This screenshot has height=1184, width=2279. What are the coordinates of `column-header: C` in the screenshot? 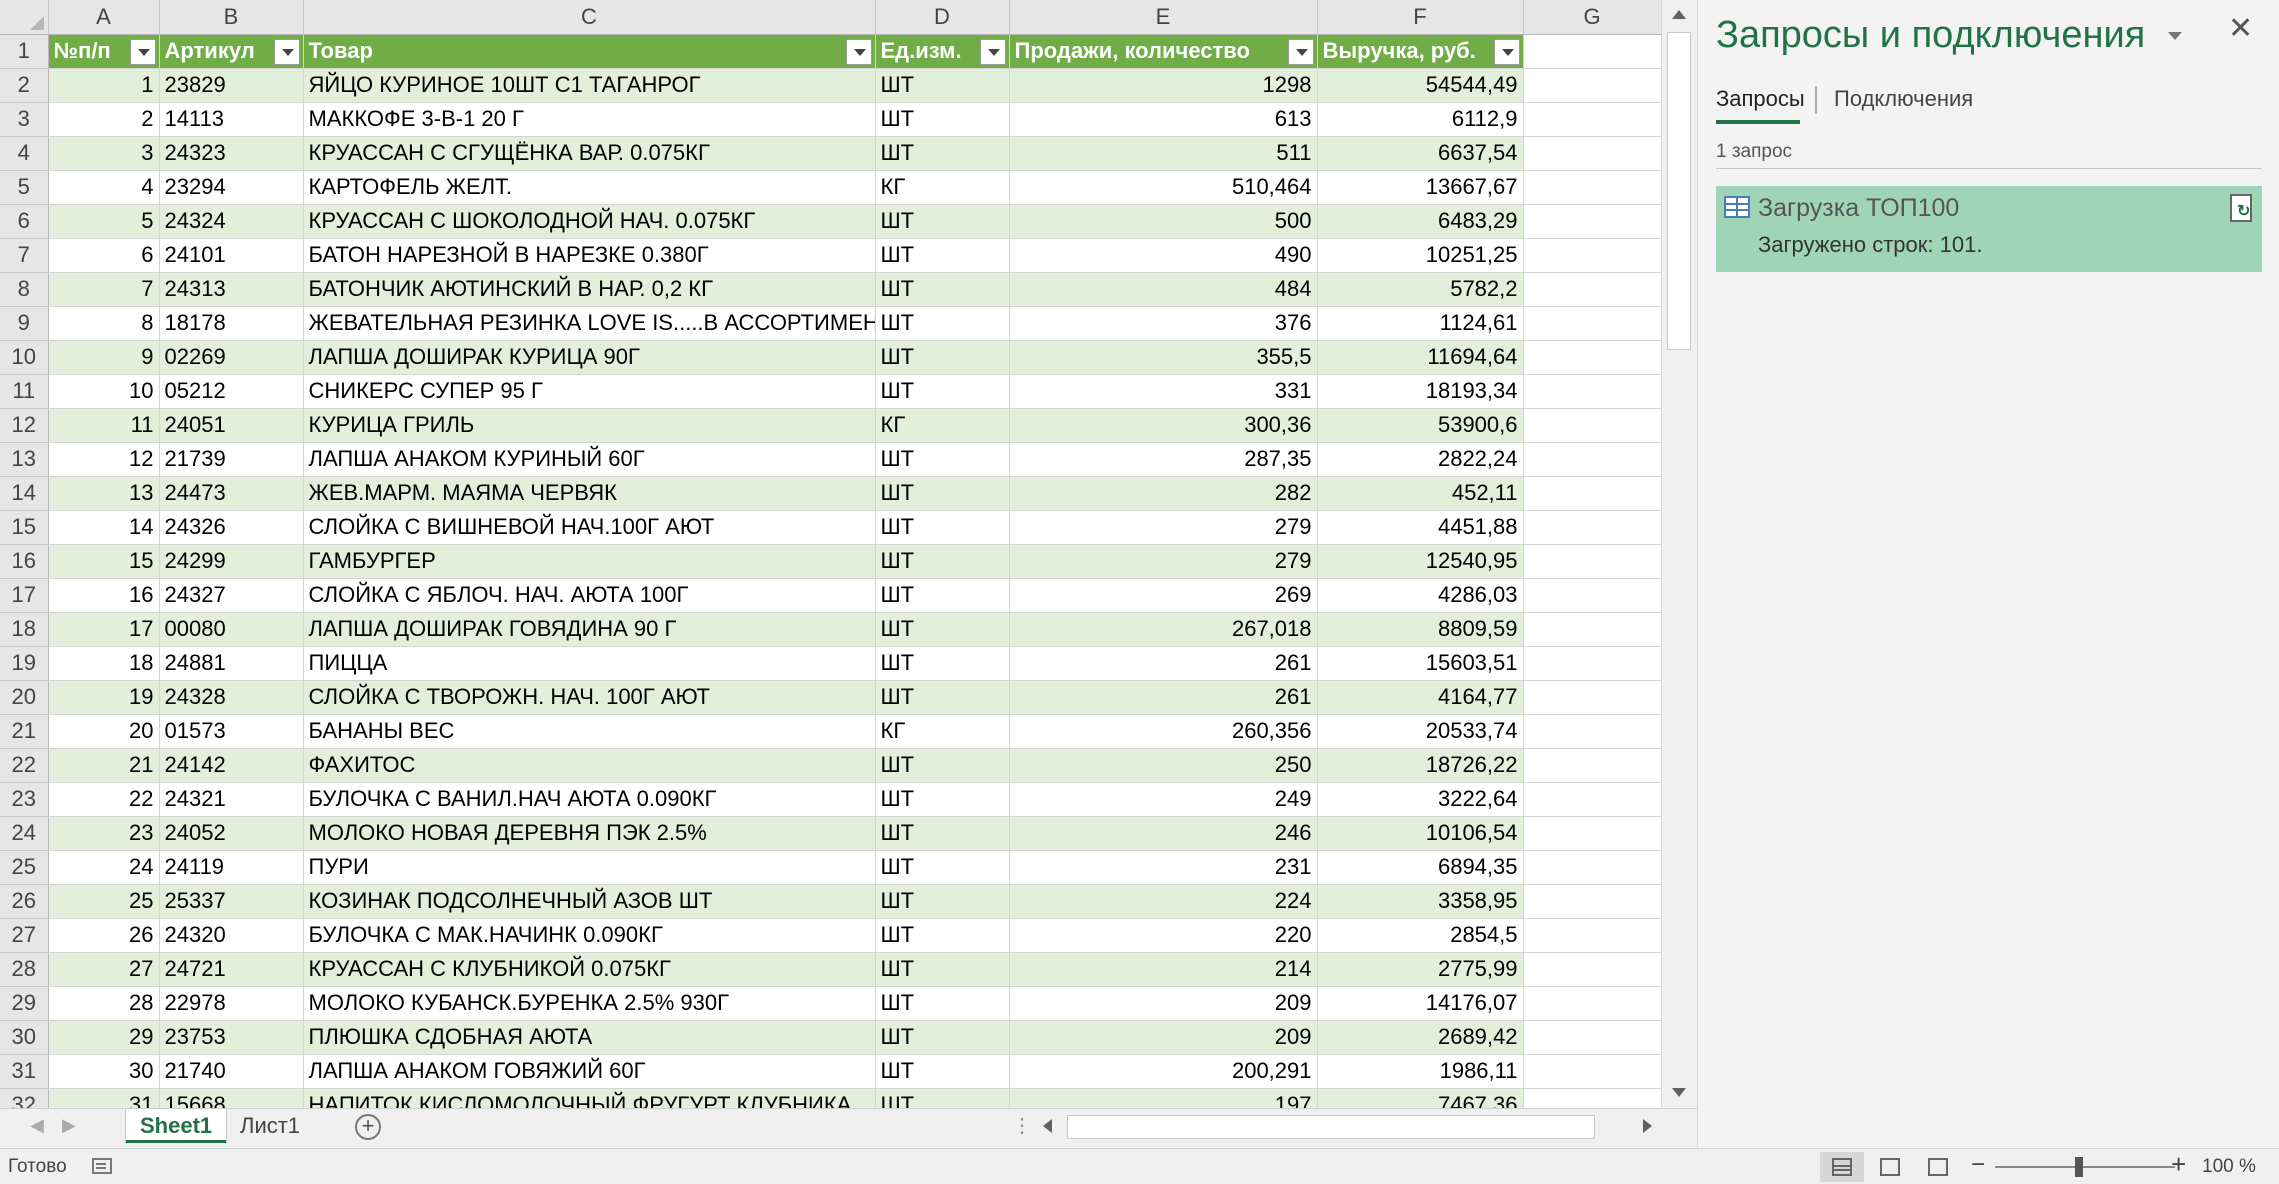 It's located at (589, 17).